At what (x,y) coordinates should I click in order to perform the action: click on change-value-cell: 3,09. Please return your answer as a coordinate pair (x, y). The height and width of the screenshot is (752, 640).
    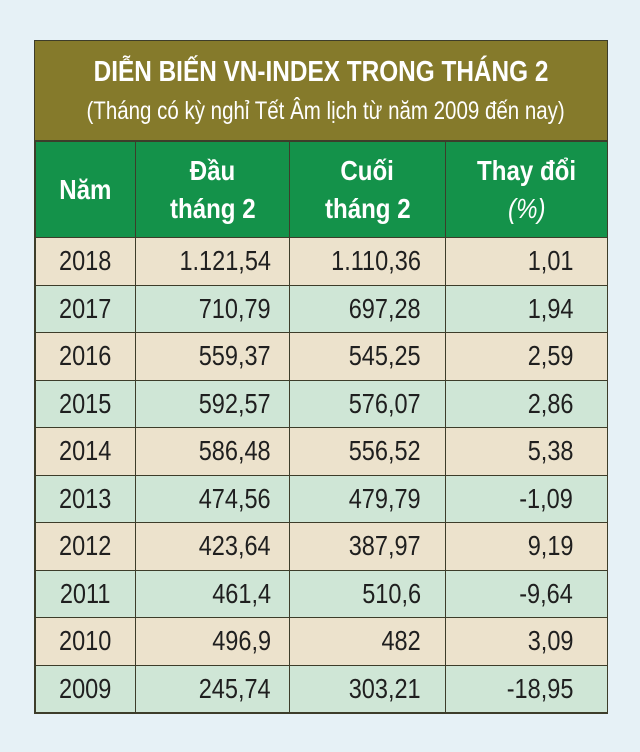
    Looking at the image, I should click on (526, 641).